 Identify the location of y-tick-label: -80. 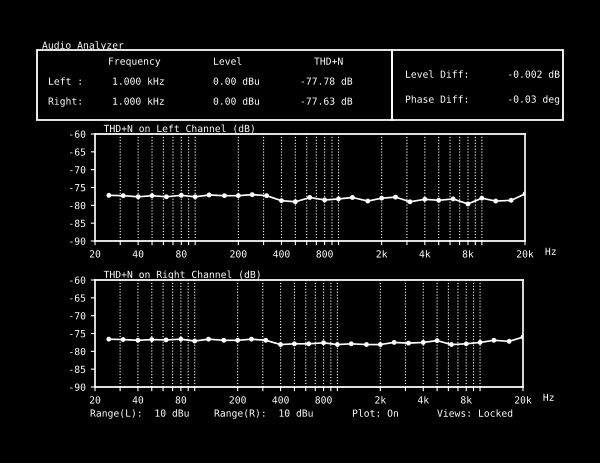
(78, 352).